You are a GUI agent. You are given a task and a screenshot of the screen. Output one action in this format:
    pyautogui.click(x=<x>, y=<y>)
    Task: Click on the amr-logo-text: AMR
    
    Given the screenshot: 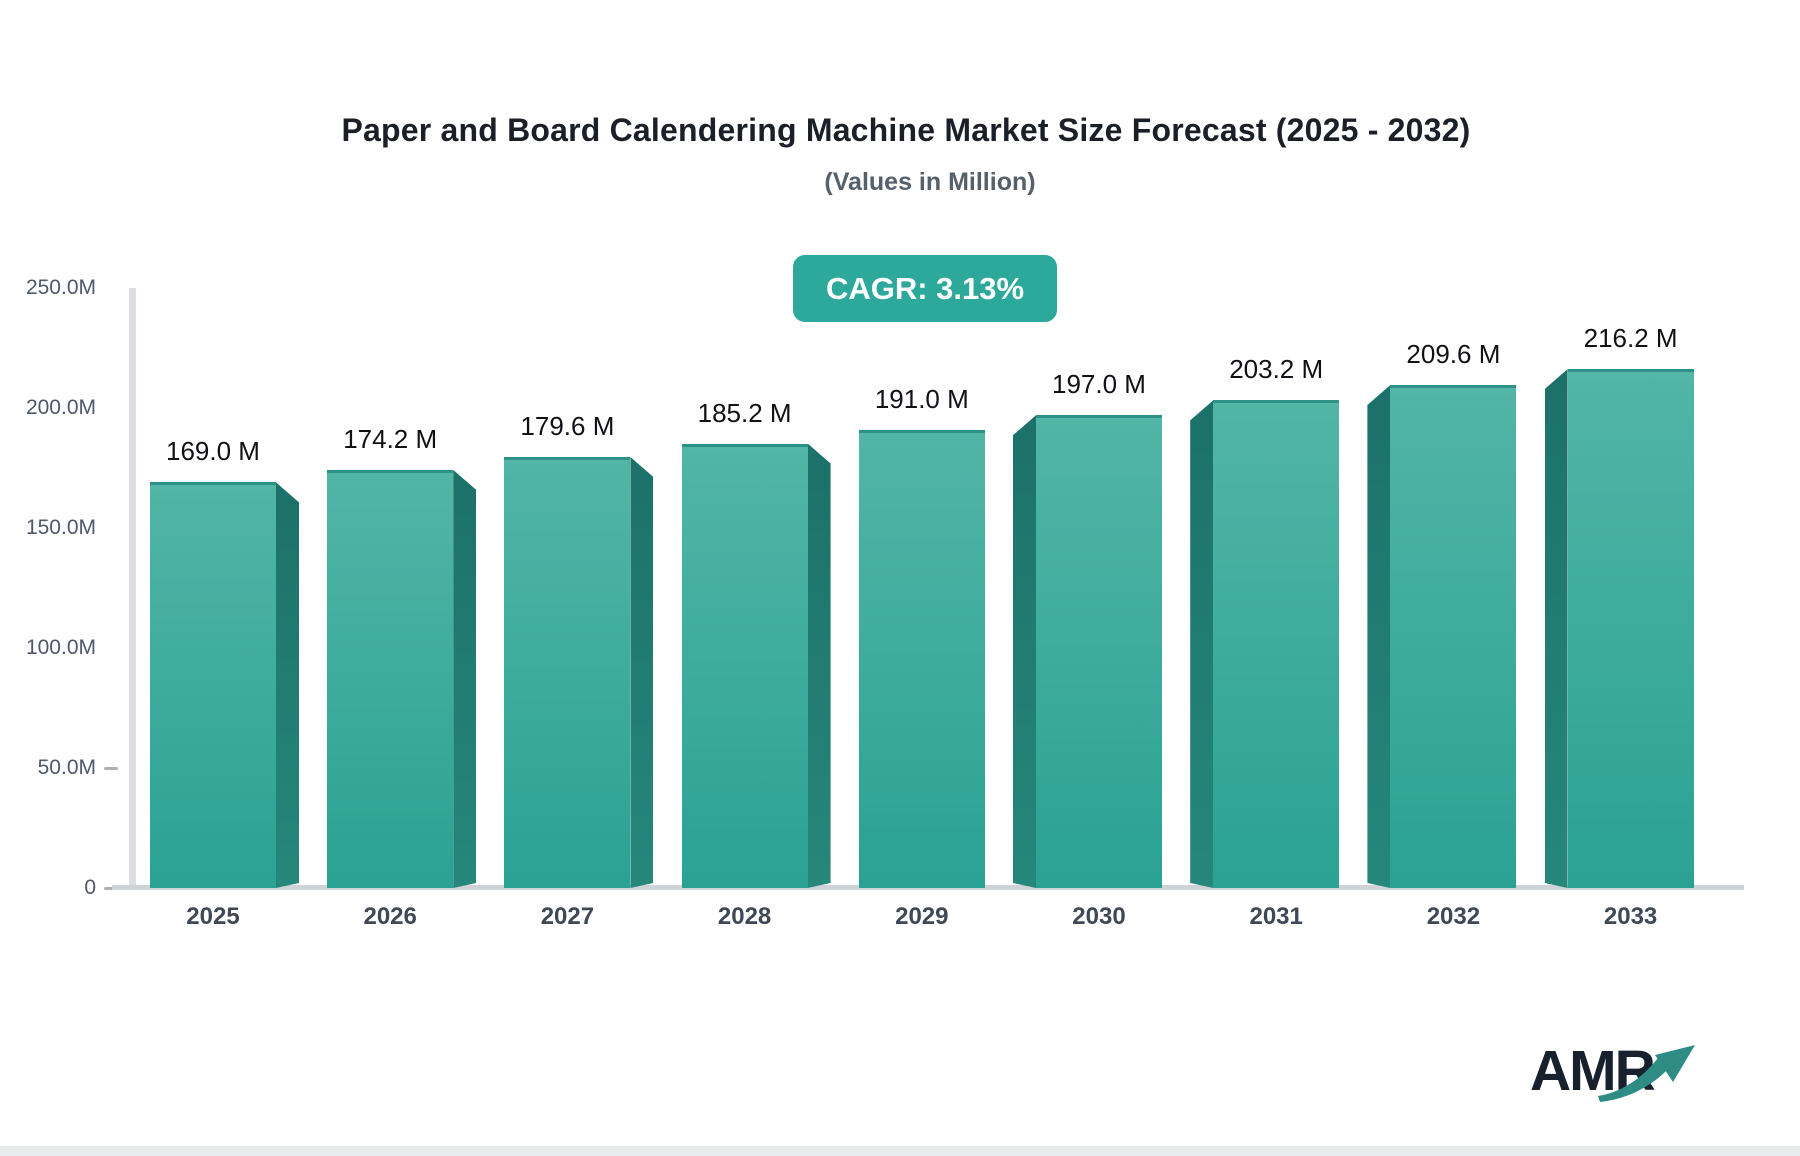 What is the action you would take?
    pyautogui.click(x=1592, y=1071)
    